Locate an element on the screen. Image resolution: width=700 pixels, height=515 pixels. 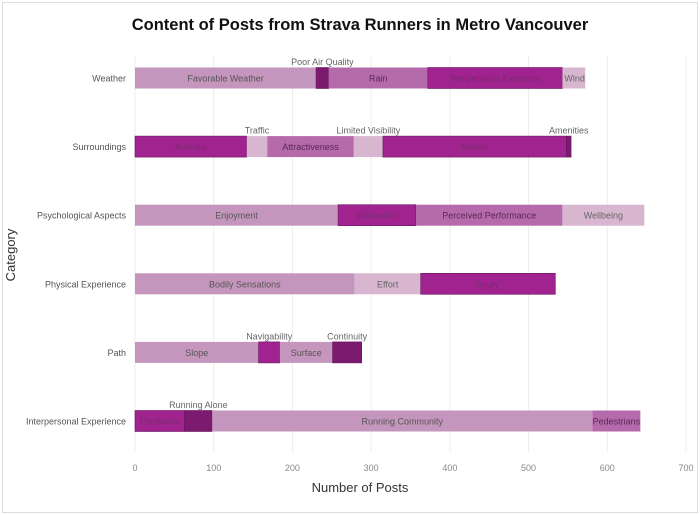
segment-label: Attractiveness is located at coordinates (310, 147).